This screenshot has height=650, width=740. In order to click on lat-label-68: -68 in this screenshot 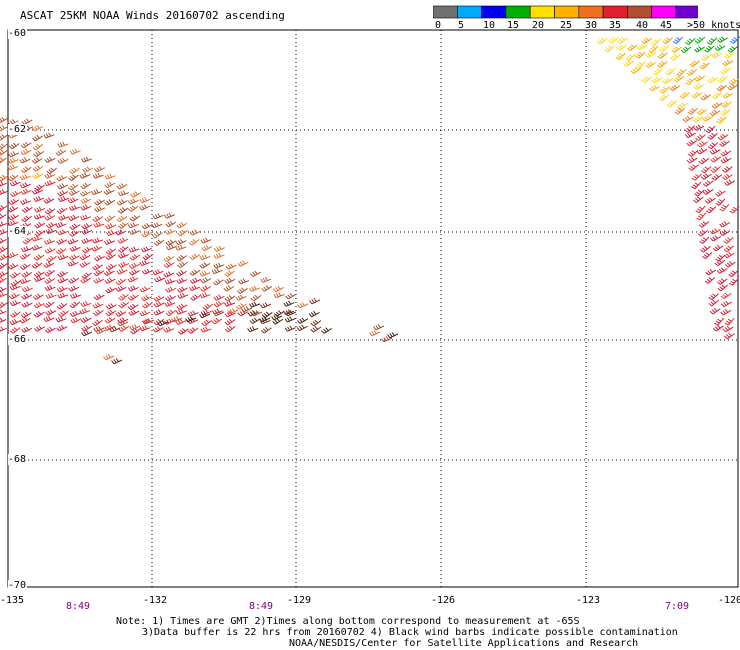, I will do `click(18, 459)`.